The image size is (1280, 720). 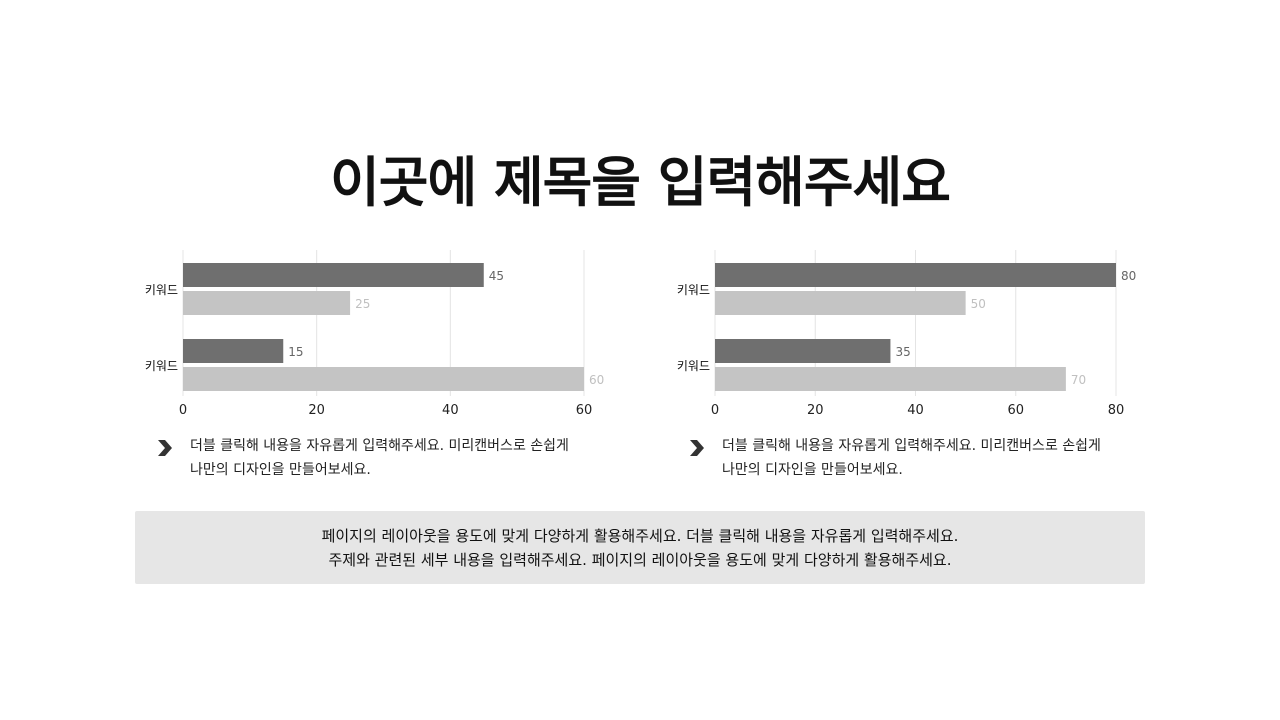 What do you see at coordinates (1116, 410) in the screenshot?
I see `x-tick-label: 80` at bounding box center [1116, 410].